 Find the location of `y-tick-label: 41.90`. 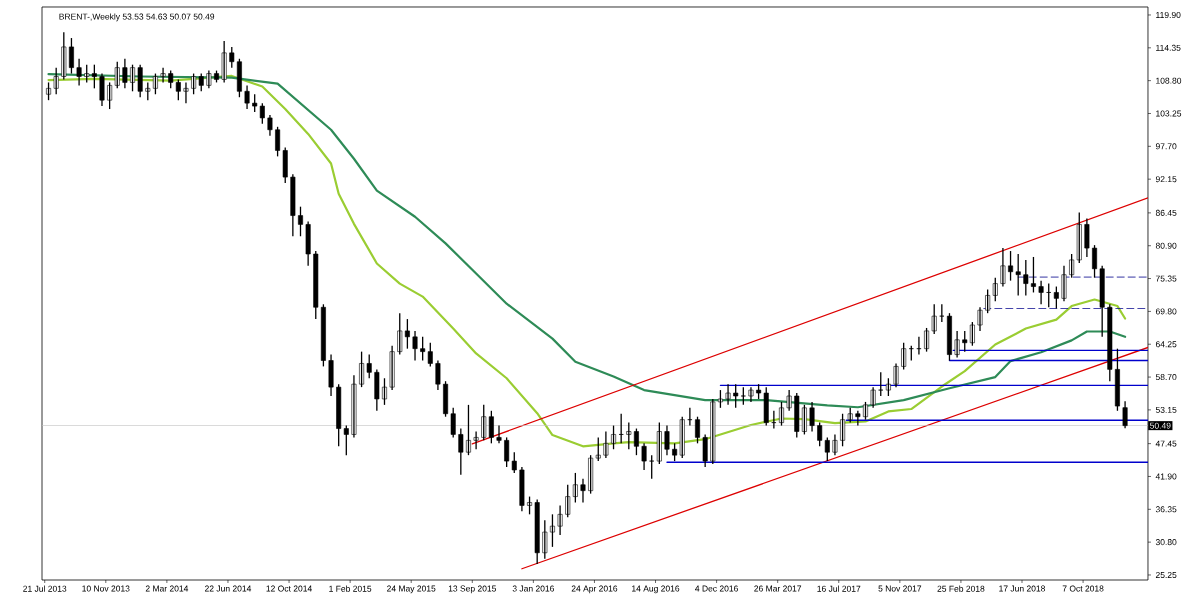

y-tick-label: 41.90 is located at coordinates (1166, 476).